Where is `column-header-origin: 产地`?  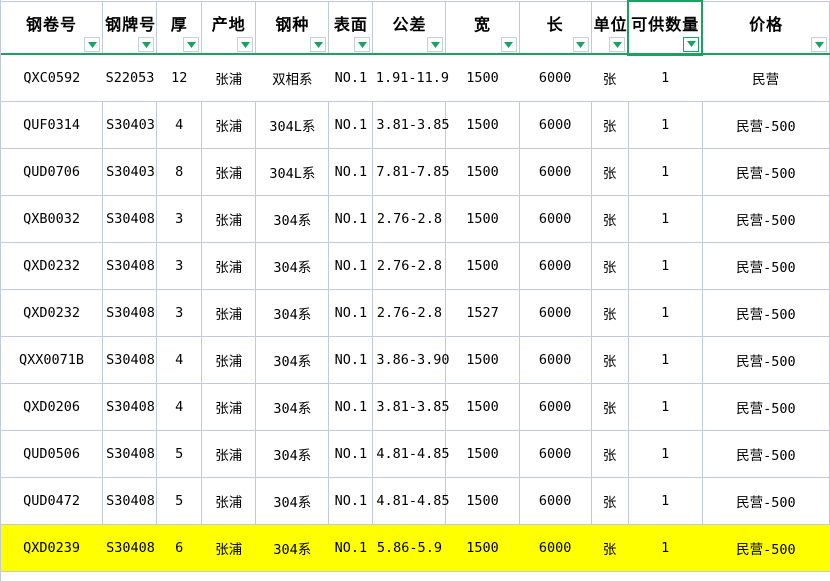 column-header-origin: 产地 is located at coordinates (229, 27).